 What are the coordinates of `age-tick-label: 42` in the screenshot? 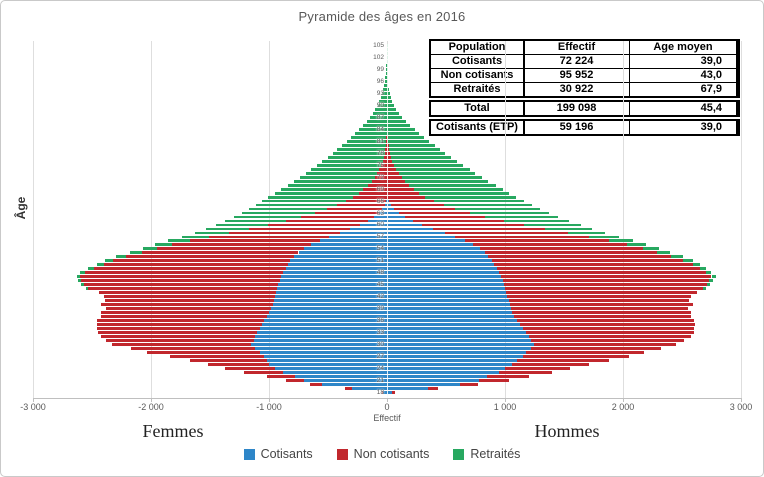 It's located at (380, 297).